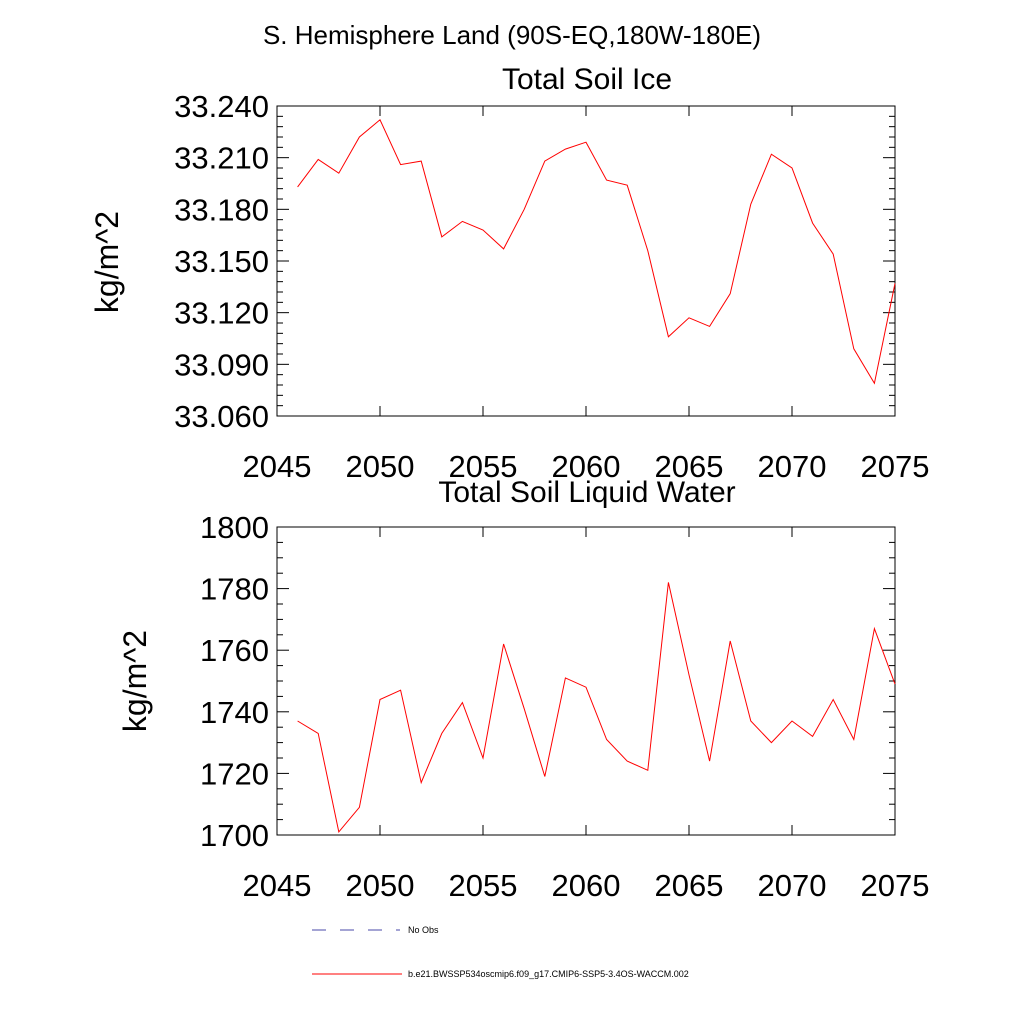 This screenshot has width=1024, height=1029. I want to click on y-axis-label-soil-ice: kg/m^2, so click(107, 262).